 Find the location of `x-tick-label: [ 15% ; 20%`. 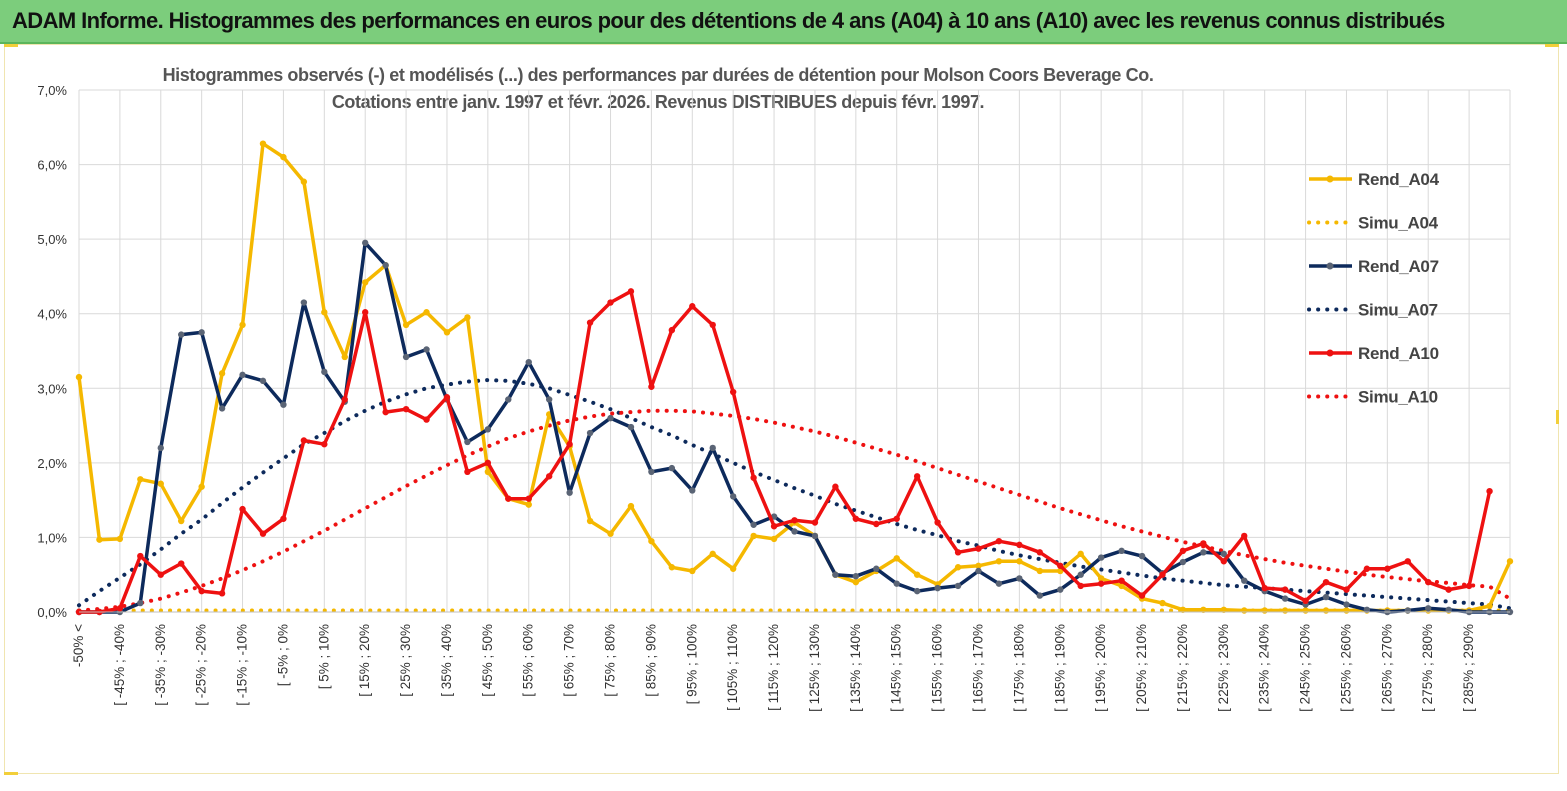

x-tick-label: [ 15% ; 20% is located at coordinates (364, 660).